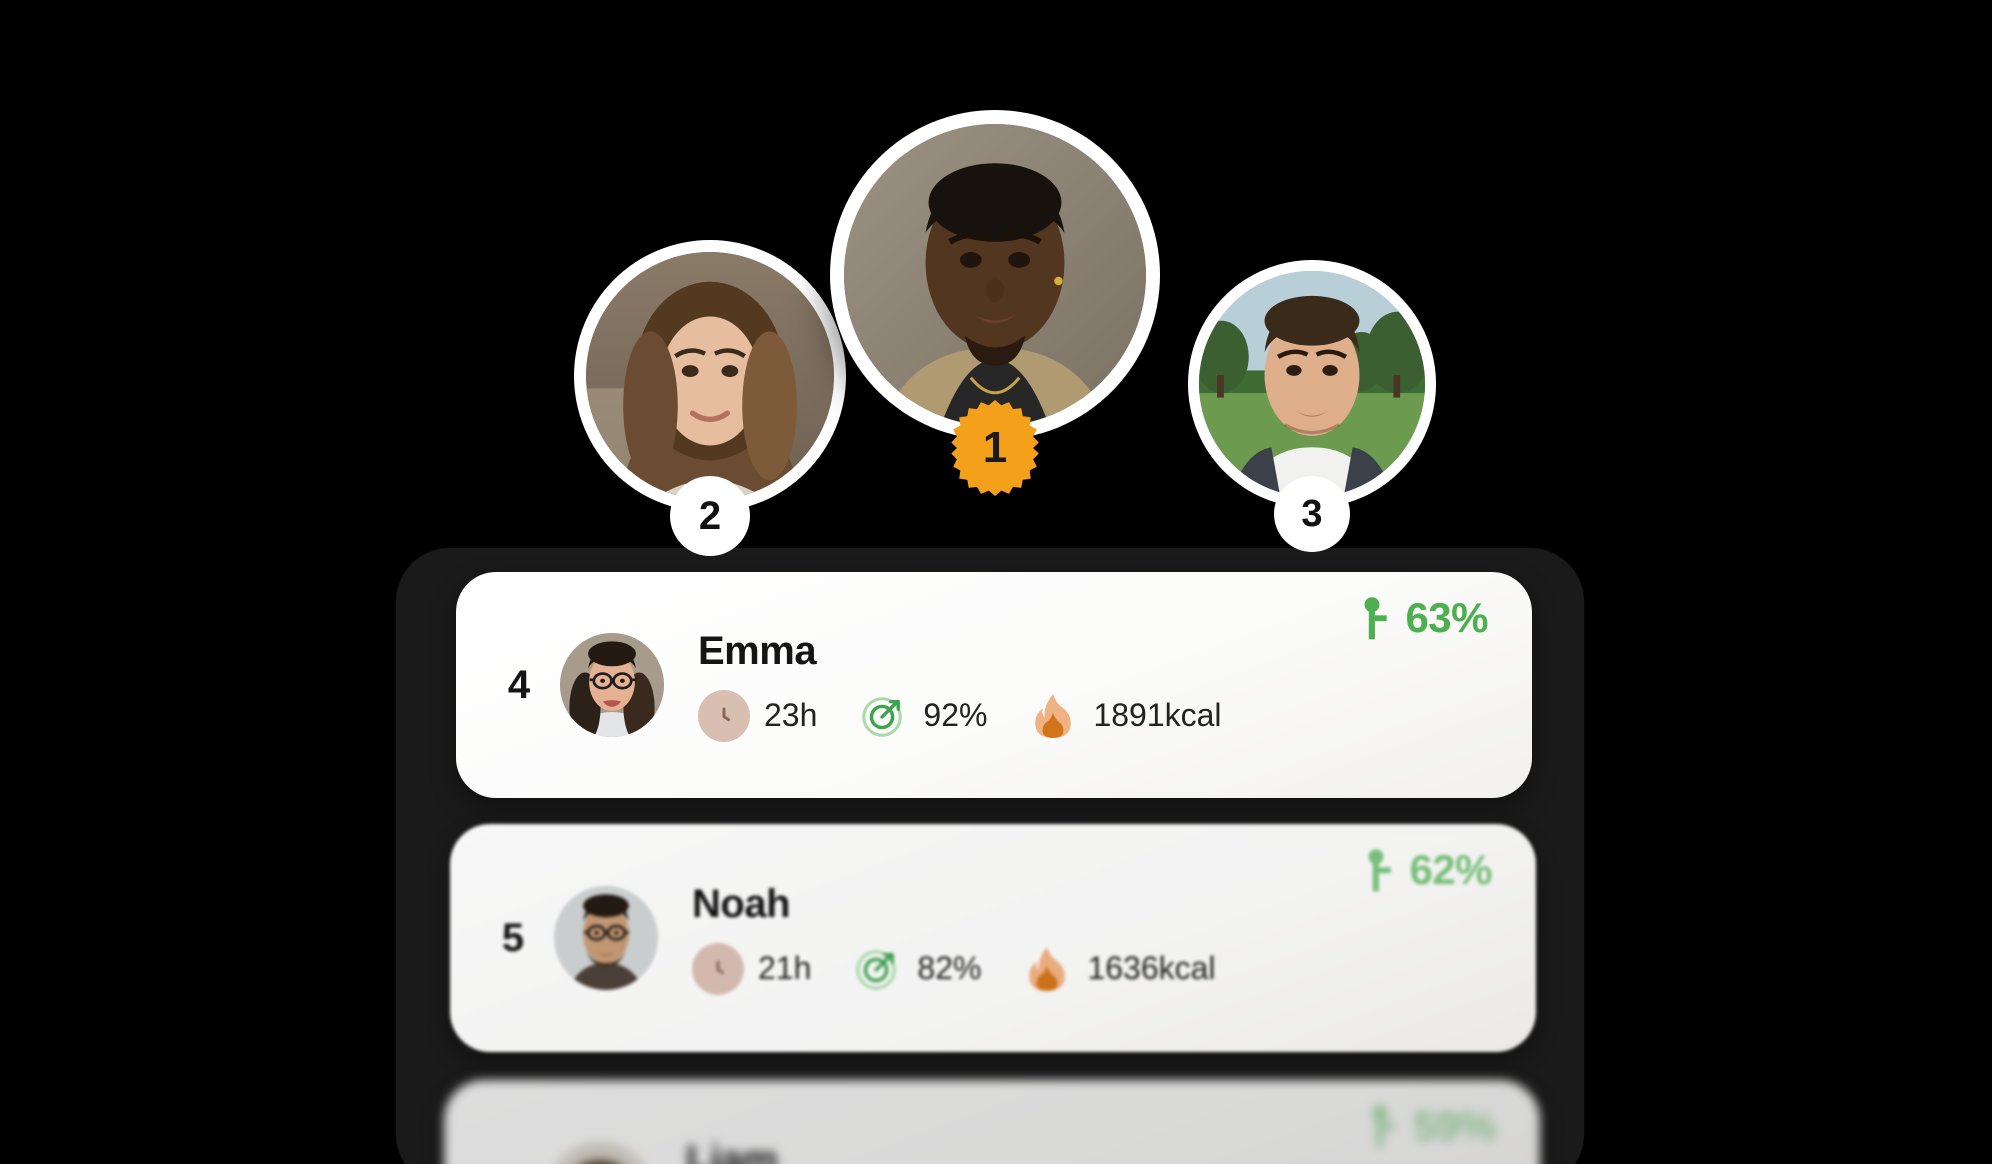  I want to click on row-score: 59%, so click(1431, 1126).